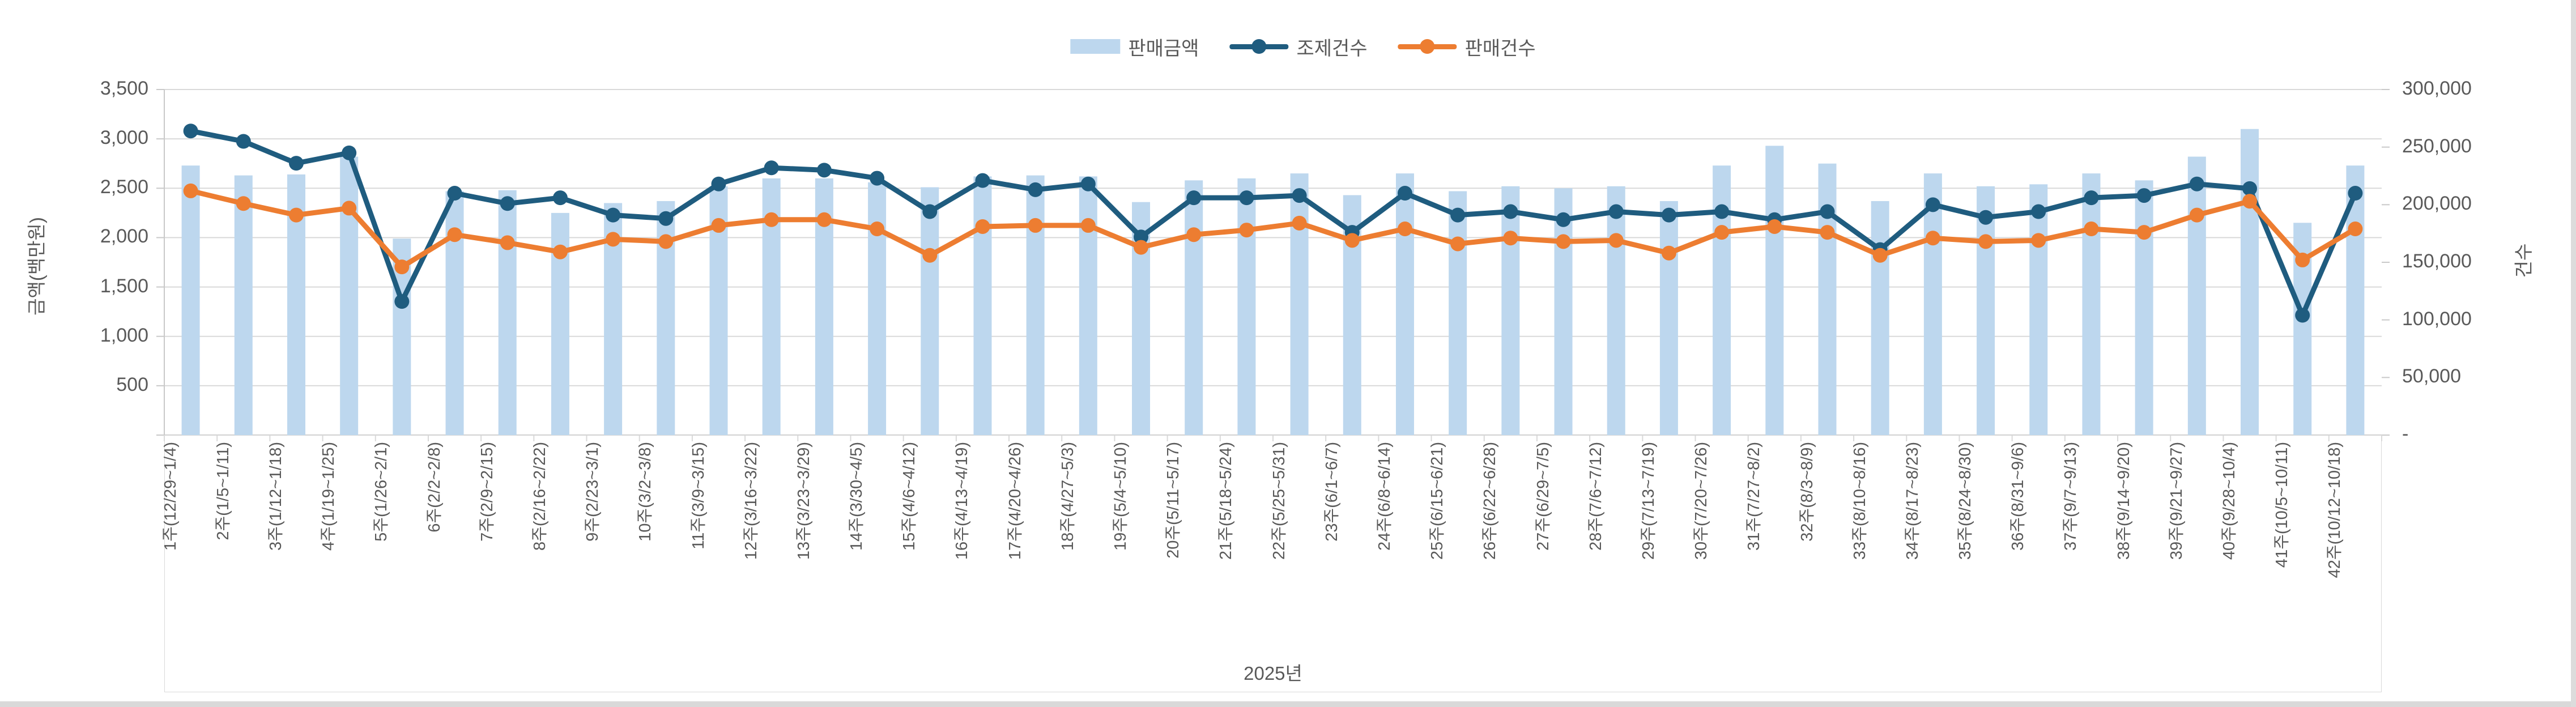 The height and width of the screenshot is (707, 2576). I want to click on right-axis-tick-label: 200,000, so click(2437, 204).